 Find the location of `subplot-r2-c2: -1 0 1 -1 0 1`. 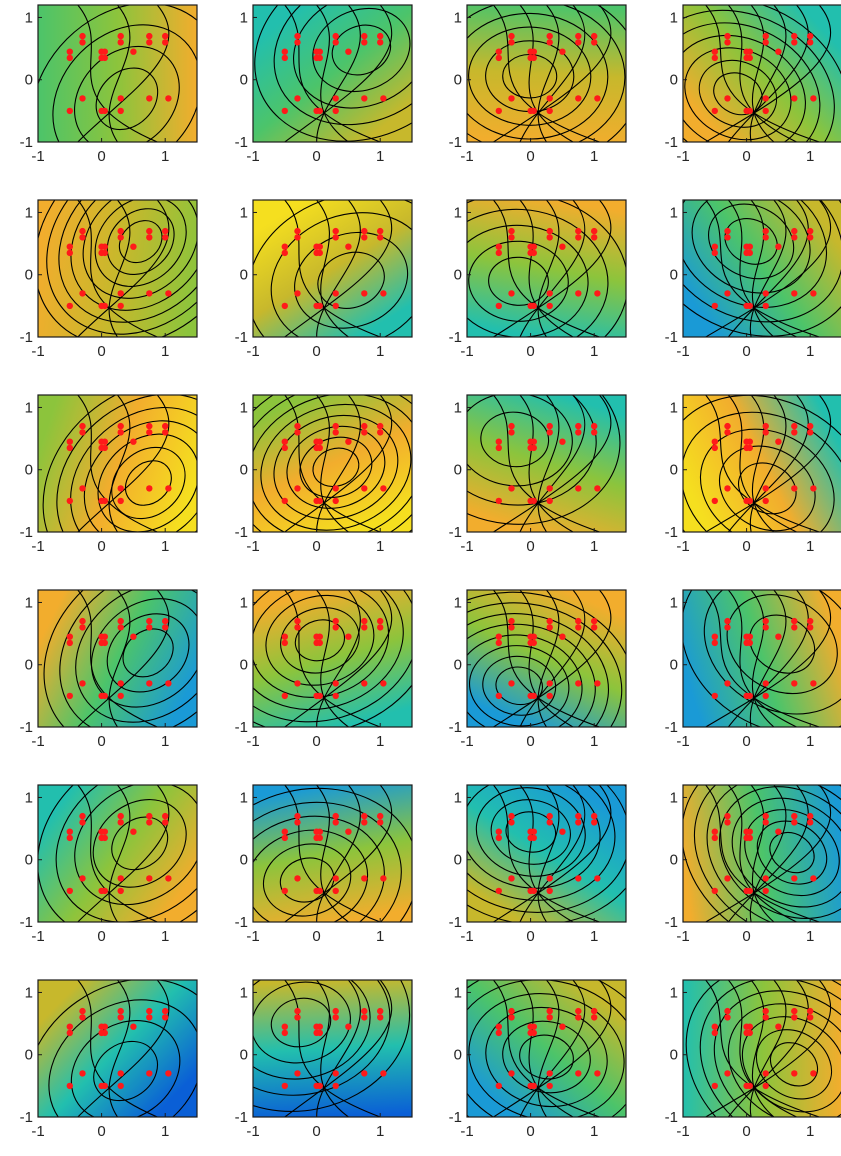

subplot-r2-c2: -1 0 1 -1 0 1 is located at coordinates (324, 279).